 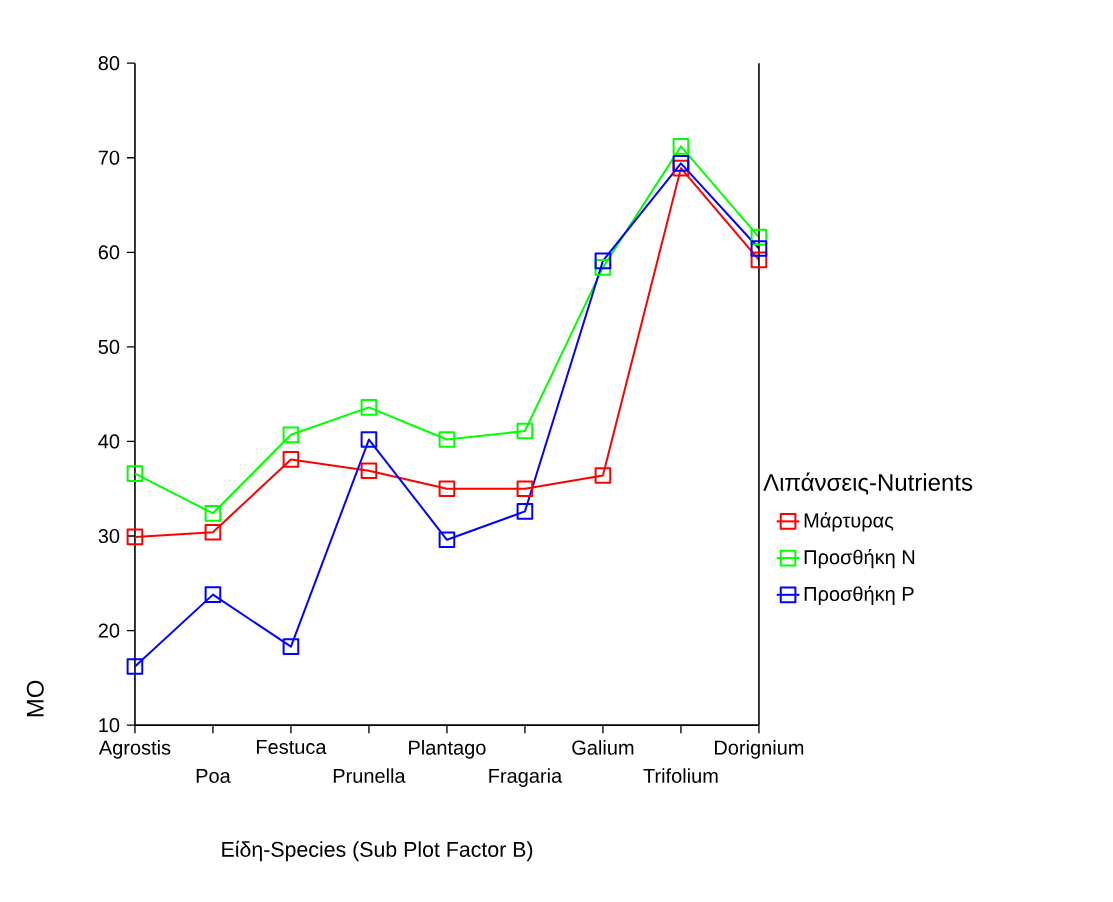 What do you see at coordinates (759, 749) in the screenshot?
I see `x-tick-label: Dorignium` at bounding box center [759, 749].